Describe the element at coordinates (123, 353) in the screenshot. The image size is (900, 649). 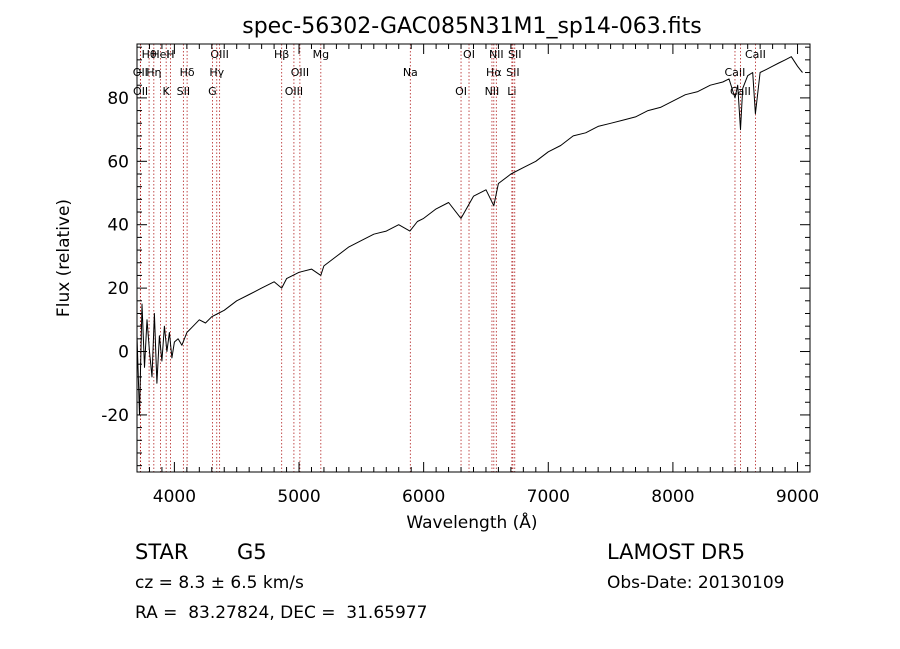
I see `y-tick-label: 0` at that location.